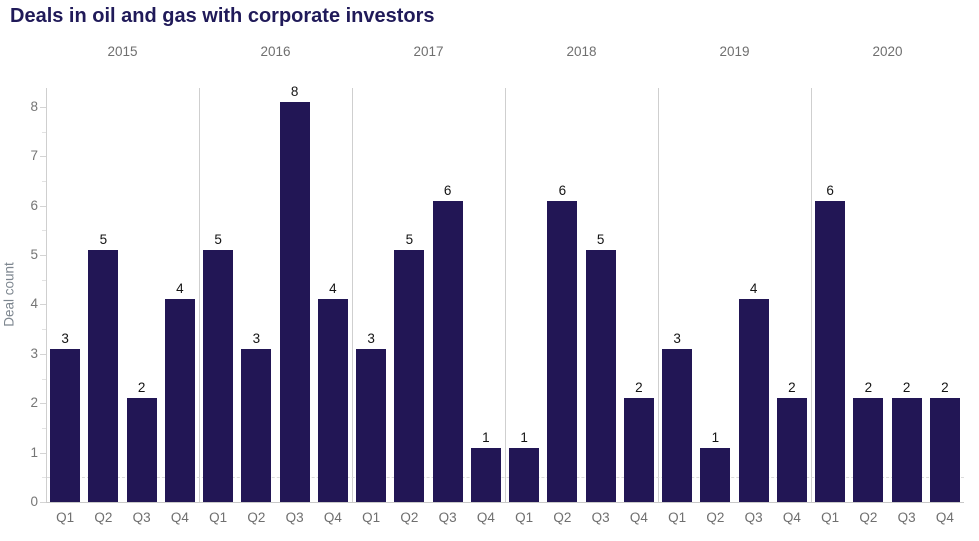 The height and width of the screenshot is (541, 979). What do you see at coordinates (46, 295) in the screenshot?
I see `y-axis-line` at bounding box center [46, 295].